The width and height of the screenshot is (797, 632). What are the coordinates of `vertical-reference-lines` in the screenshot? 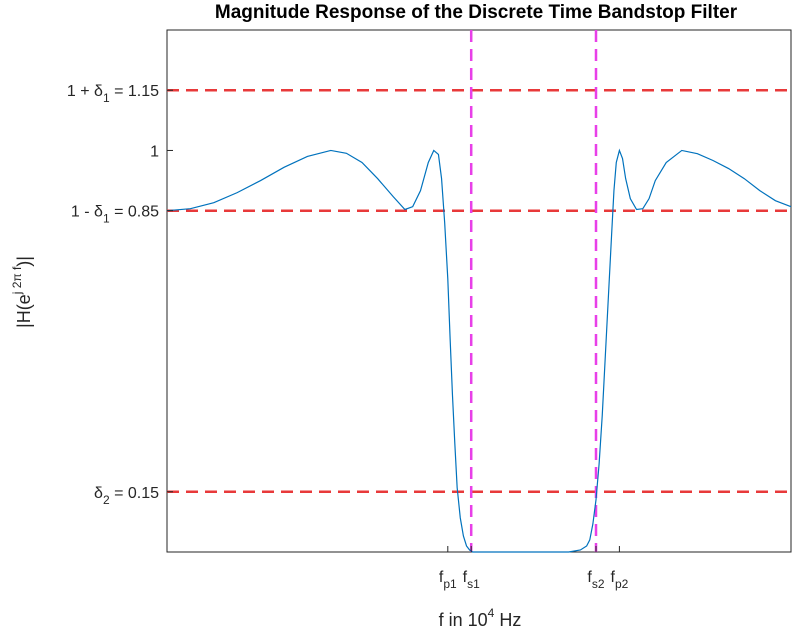 It's located at (533, 291).